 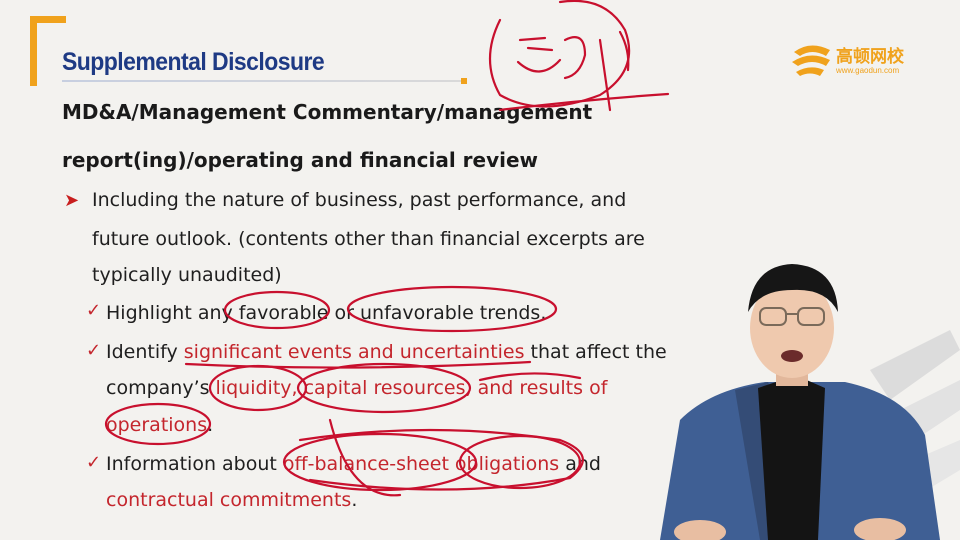 I want to click on heading-line-1: MD&A/Management Commentary/management, so click(x=327, y=112).